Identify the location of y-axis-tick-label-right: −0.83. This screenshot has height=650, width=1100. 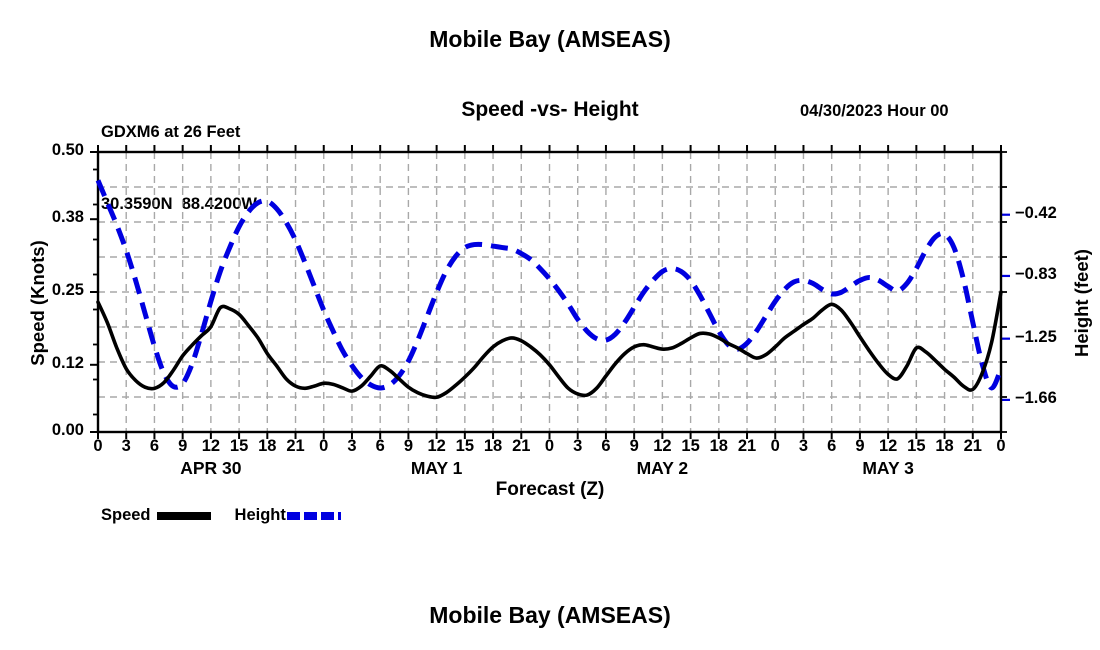
(1036, 273).